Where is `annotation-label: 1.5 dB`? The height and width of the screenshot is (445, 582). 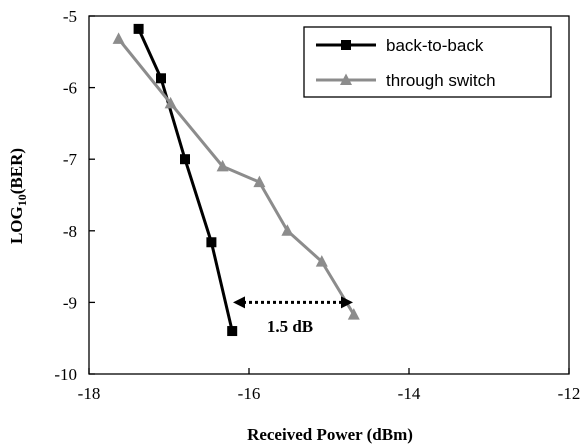
annotation-label: 1.5 dB is located at coordinates (290, 326).